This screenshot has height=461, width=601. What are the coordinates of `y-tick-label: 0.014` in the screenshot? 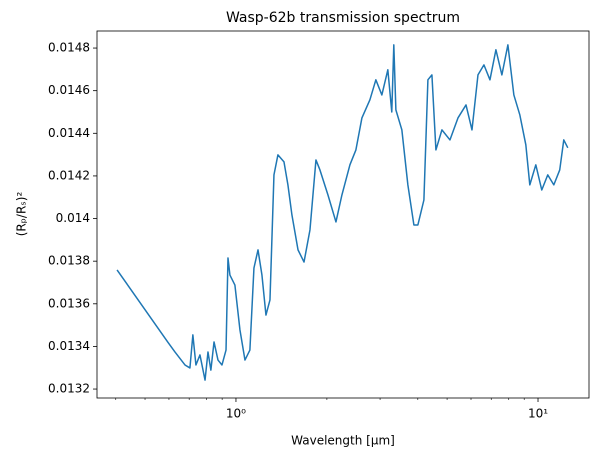 It's located at (73, 218).